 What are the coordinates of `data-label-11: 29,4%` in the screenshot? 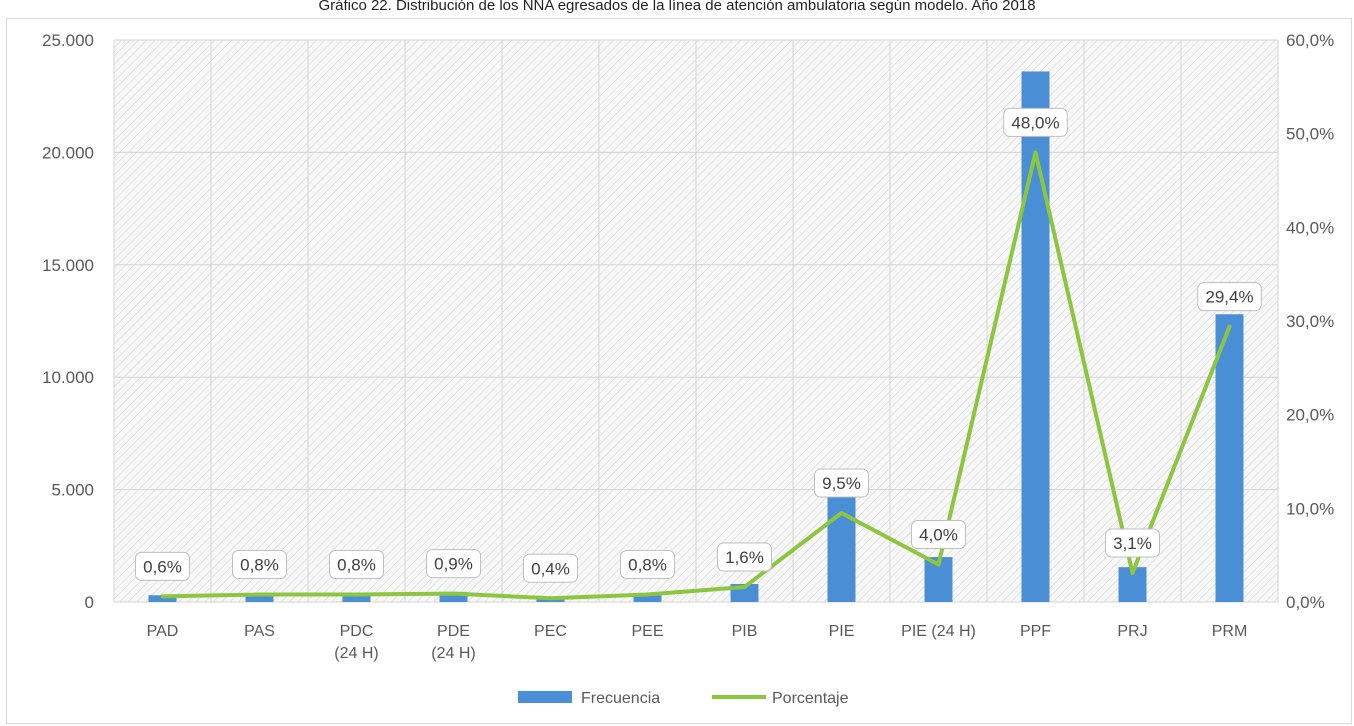 It's located at (1229, 297).